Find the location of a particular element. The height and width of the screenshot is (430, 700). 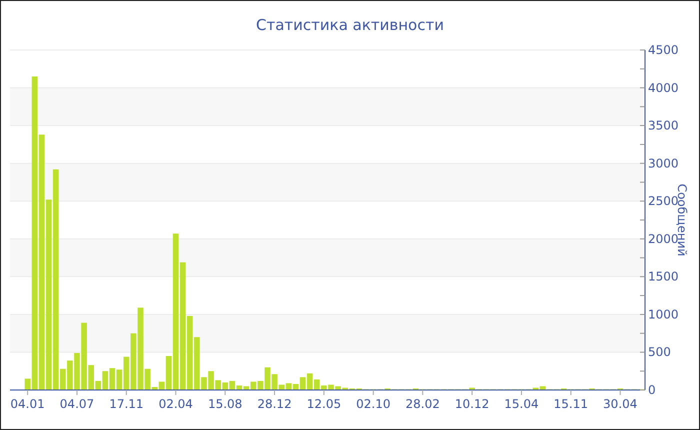

x-tick-label: 15.08 is located at coordinates (225, 404).